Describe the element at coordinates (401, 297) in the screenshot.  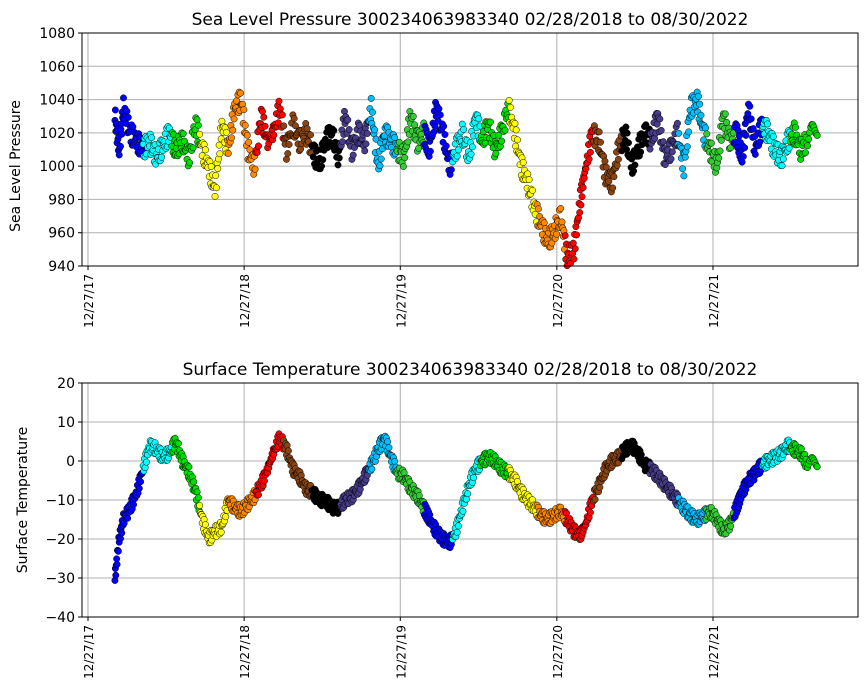
I see `pressure-x-ticks: 12/27/17 12/27/18 12/27/19 12/27/20 12/27/21` at that location.